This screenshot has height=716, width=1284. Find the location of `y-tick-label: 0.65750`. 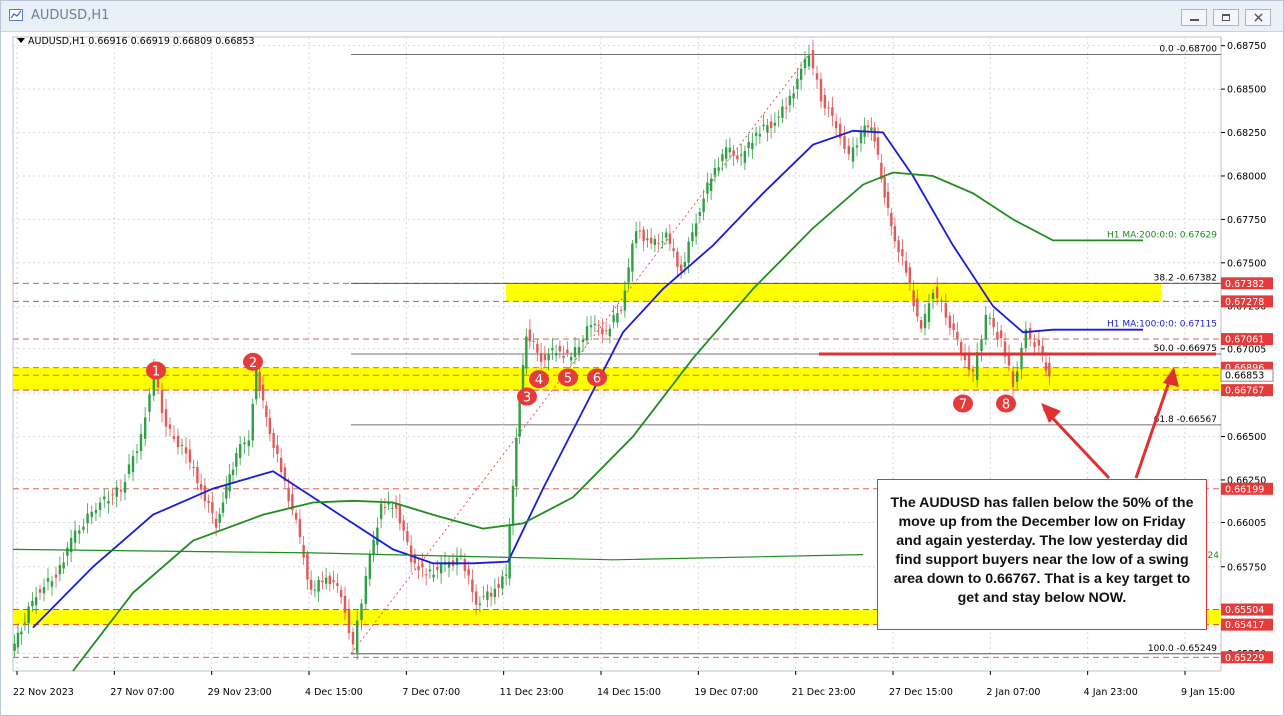

y-tick-label: 0.65750 is located at coordinates (1246, 567).